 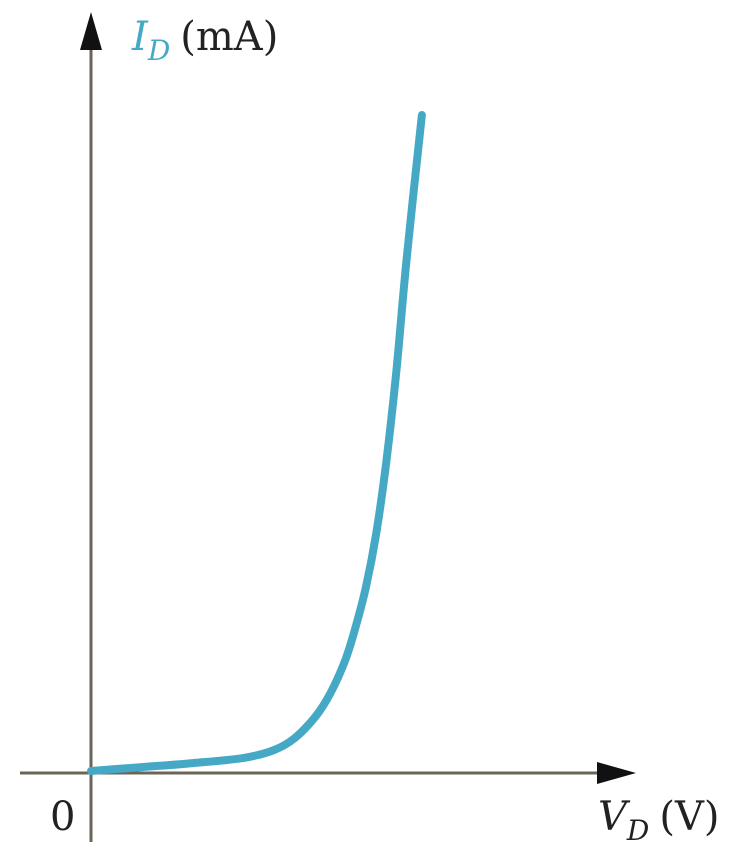 I want to click on y-axis-arrow-icon, so click(x=91, y=31).